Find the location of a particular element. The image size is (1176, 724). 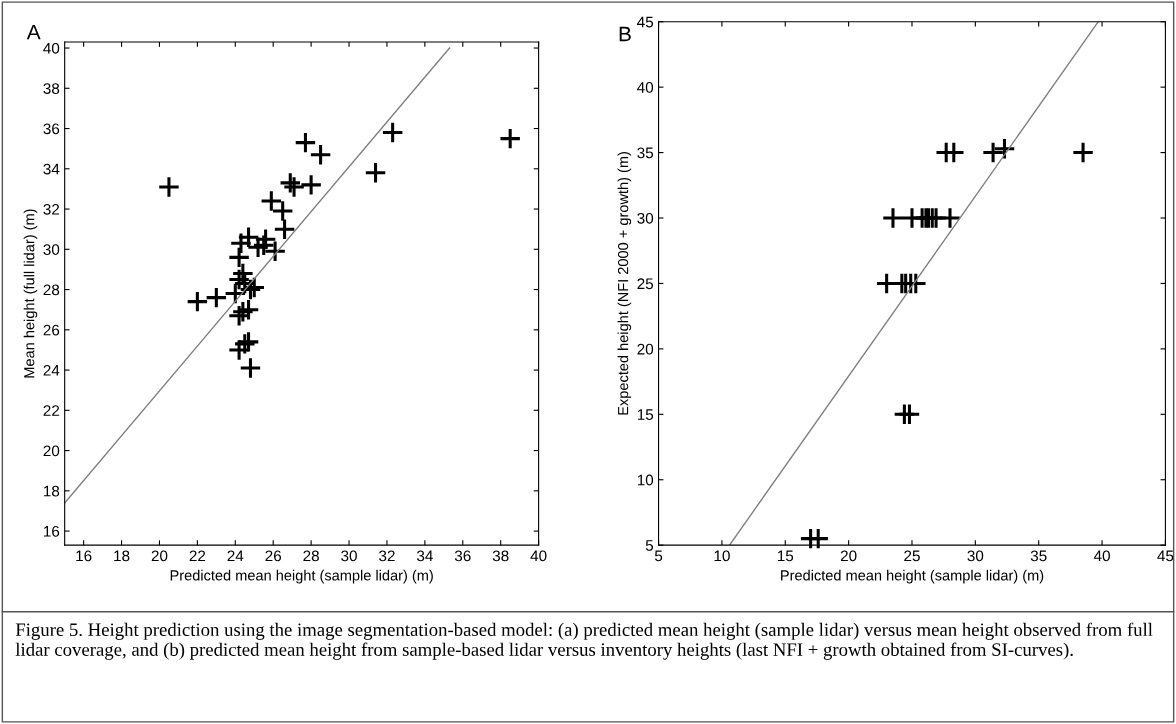

x-tick-label: 5 is located at coordinates (658, 556).